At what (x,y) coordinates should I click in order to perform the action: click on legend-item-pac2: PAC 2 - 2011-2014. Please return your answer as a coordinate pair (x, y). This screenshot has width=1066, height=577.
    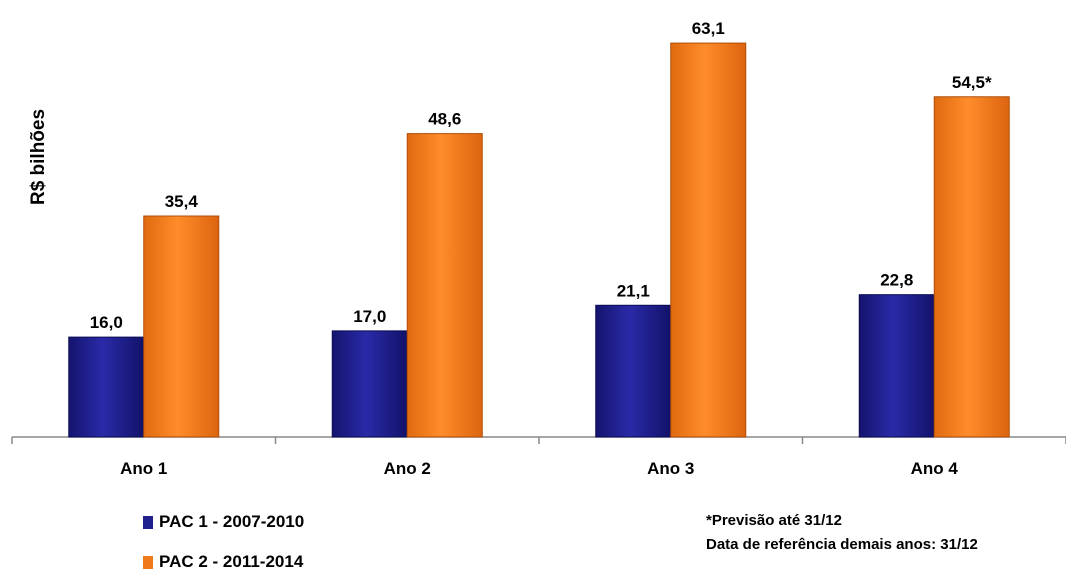
    Looking at the image, I should click on (223, 562).